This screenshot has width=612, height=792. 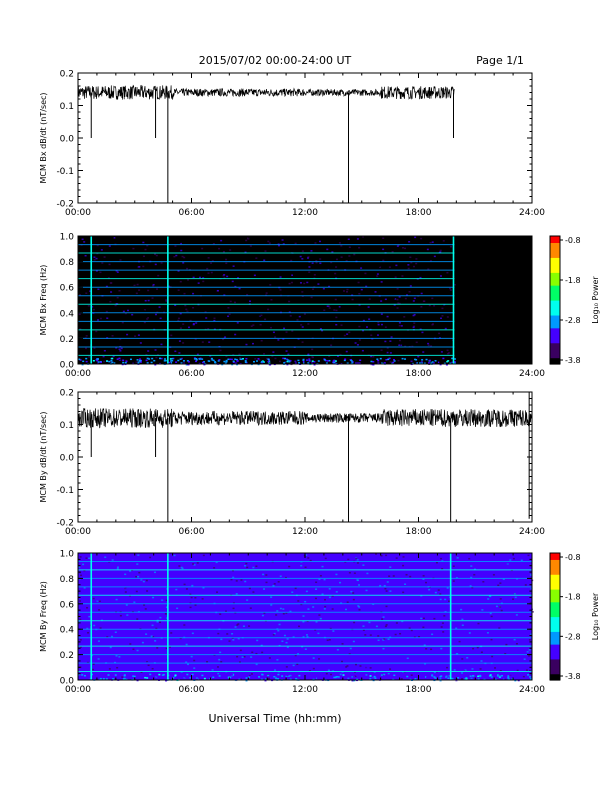 What do you see at coordinates (78, 532) in the screenshot?
I see `x-tick-label: 00:00` at bounding box center [78, 532].